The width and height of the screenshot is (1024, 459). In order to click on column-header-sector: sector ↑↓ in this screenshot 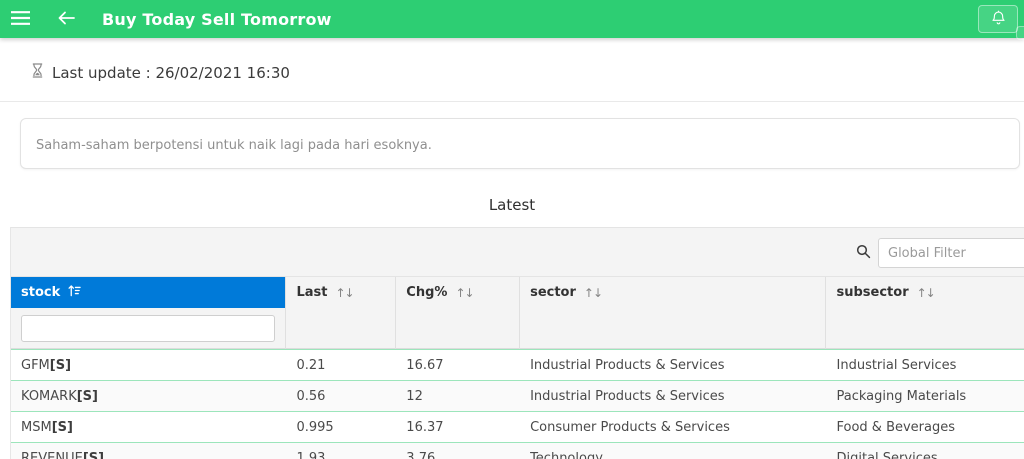, I will do `click(673, 292)`.